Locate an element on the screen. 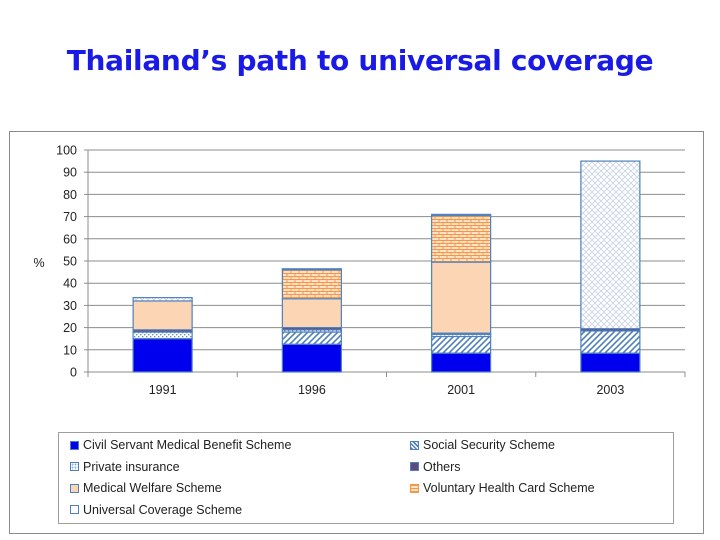 This screenshot has height=540, width=720. bar-segment-universal_coverage-1991 is located at coordinates (162, 299).